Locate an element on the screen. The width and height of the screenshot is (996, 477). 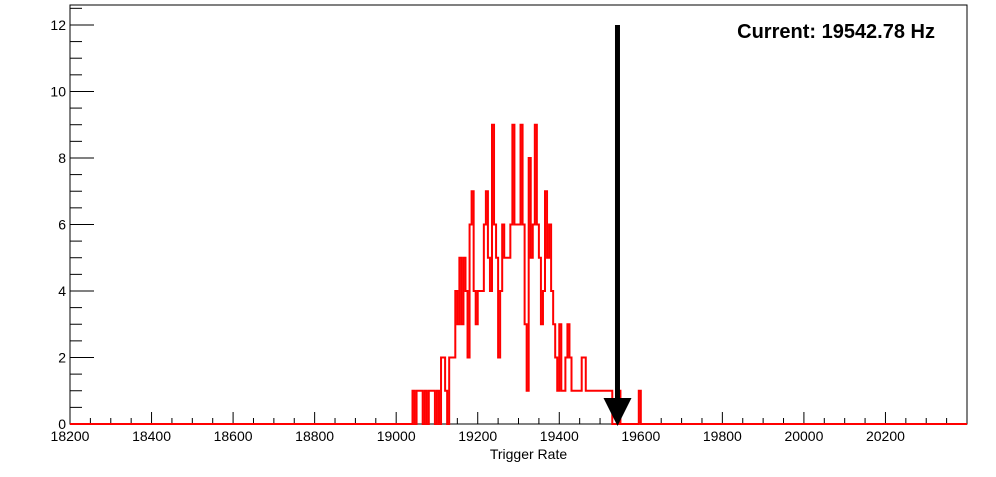
y-tick-label: 6 is located at coordinates (62, 224).